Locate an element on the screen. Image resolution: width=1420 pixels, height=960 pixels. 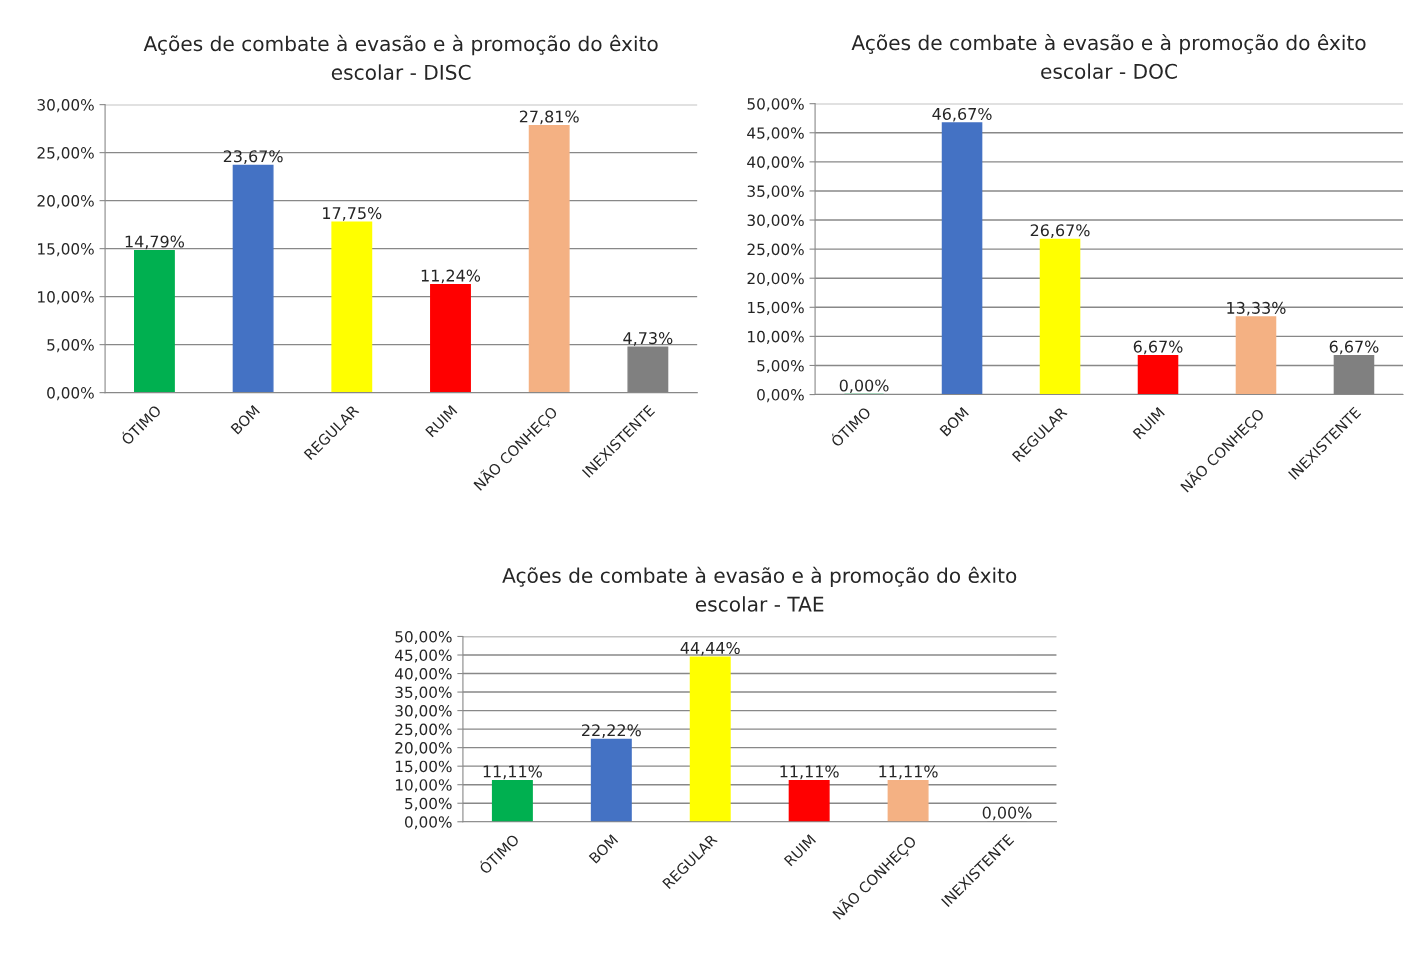
chart-title: Ações de combate à evasão e à promoção do êxito escolar - DISC is located at coordinates (400, 57).